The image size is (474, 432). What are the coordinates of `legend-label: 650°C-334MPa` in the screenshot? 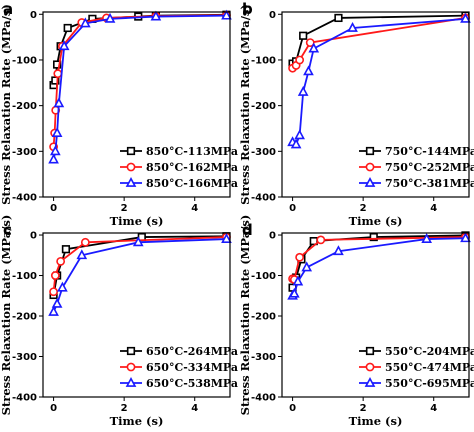 It's located at (192, 367).